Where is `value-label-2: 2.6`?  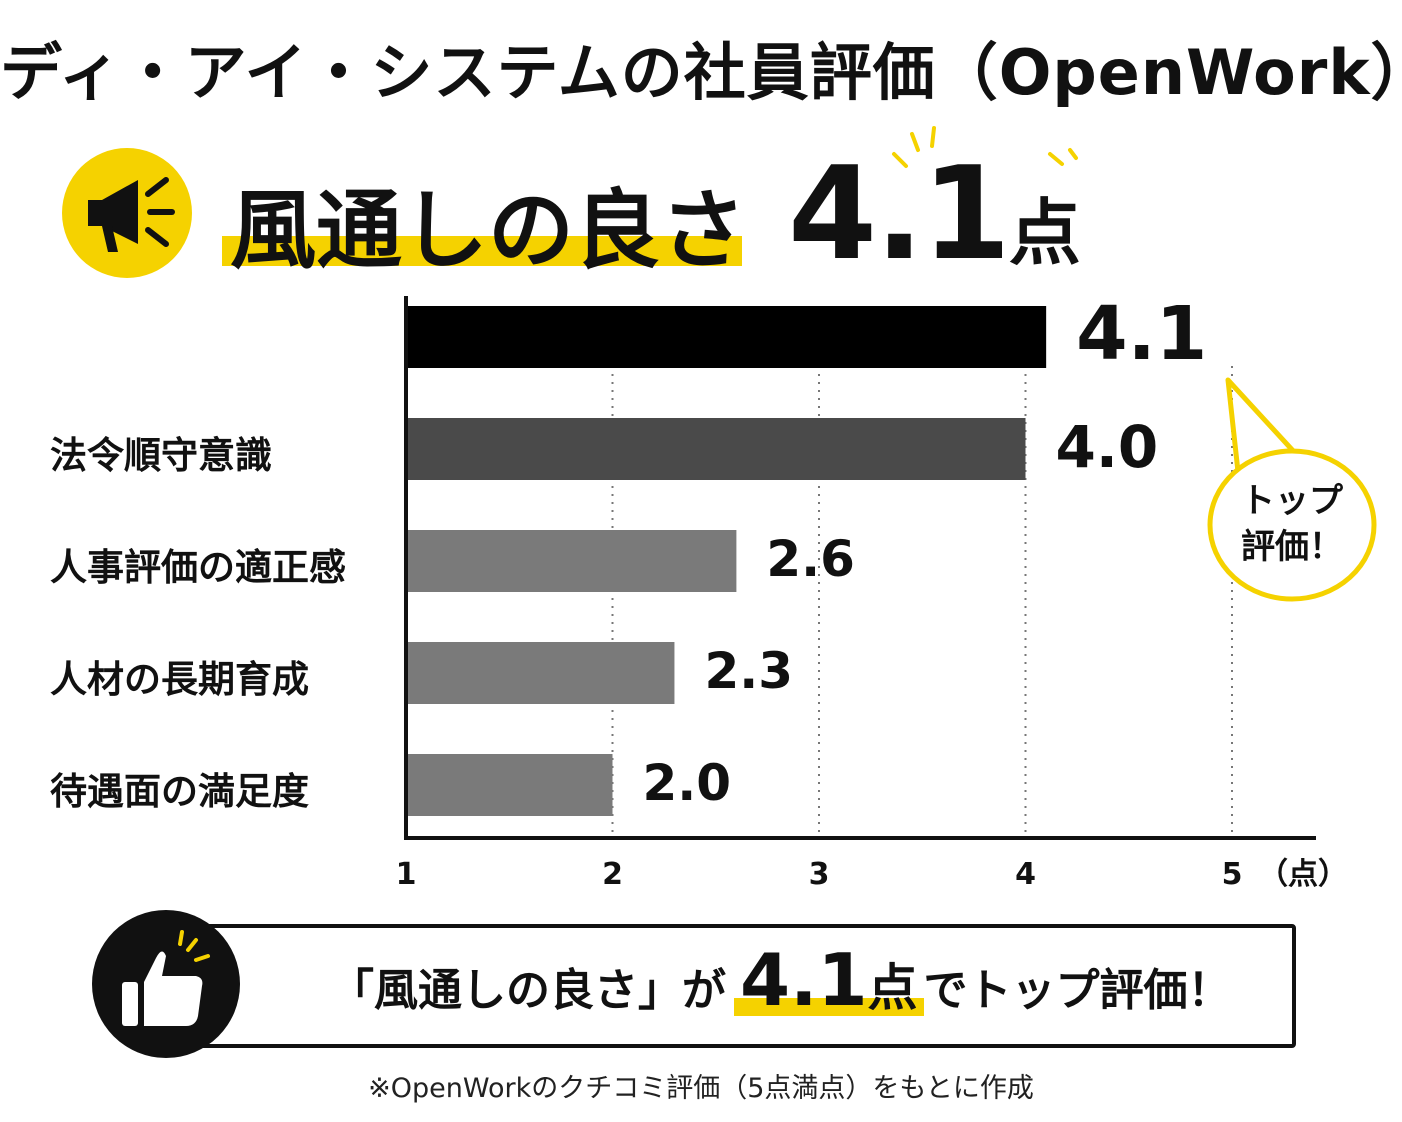
value-label-2: 2.6 is located at coordinates (810, 559).